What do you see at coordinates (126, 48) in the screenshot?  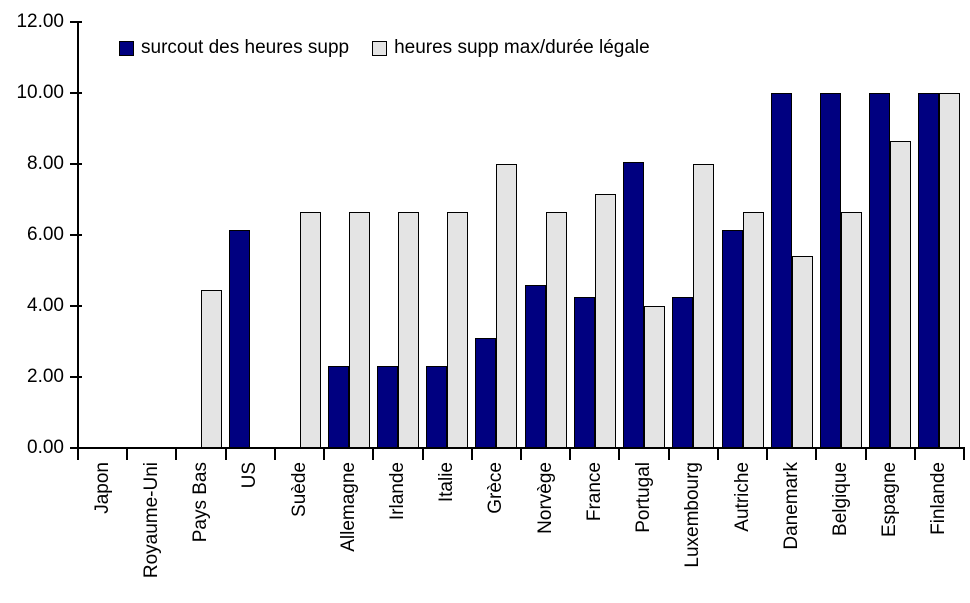 I see `legend-swatch-navy` at bounding box center [126, 48].